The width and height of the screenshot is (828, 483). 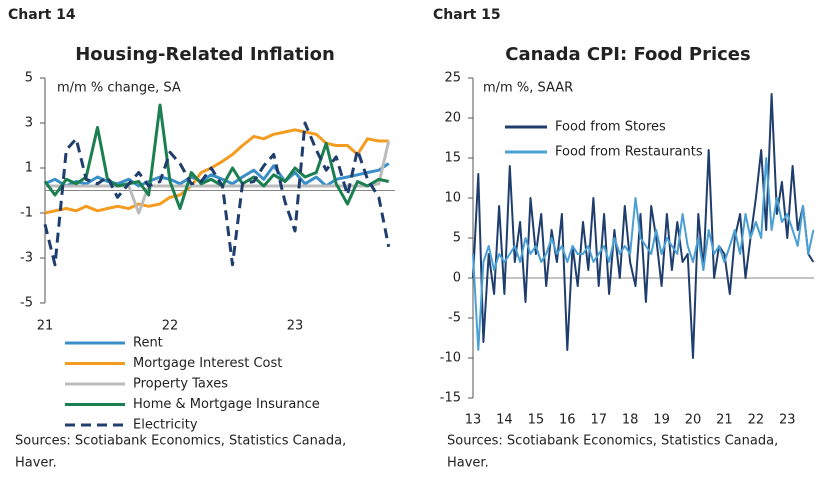 What do you see at coordinates (452, 158) in the screenshot?
I see `y-tick-label: 15` at bounding box center [452, 158].